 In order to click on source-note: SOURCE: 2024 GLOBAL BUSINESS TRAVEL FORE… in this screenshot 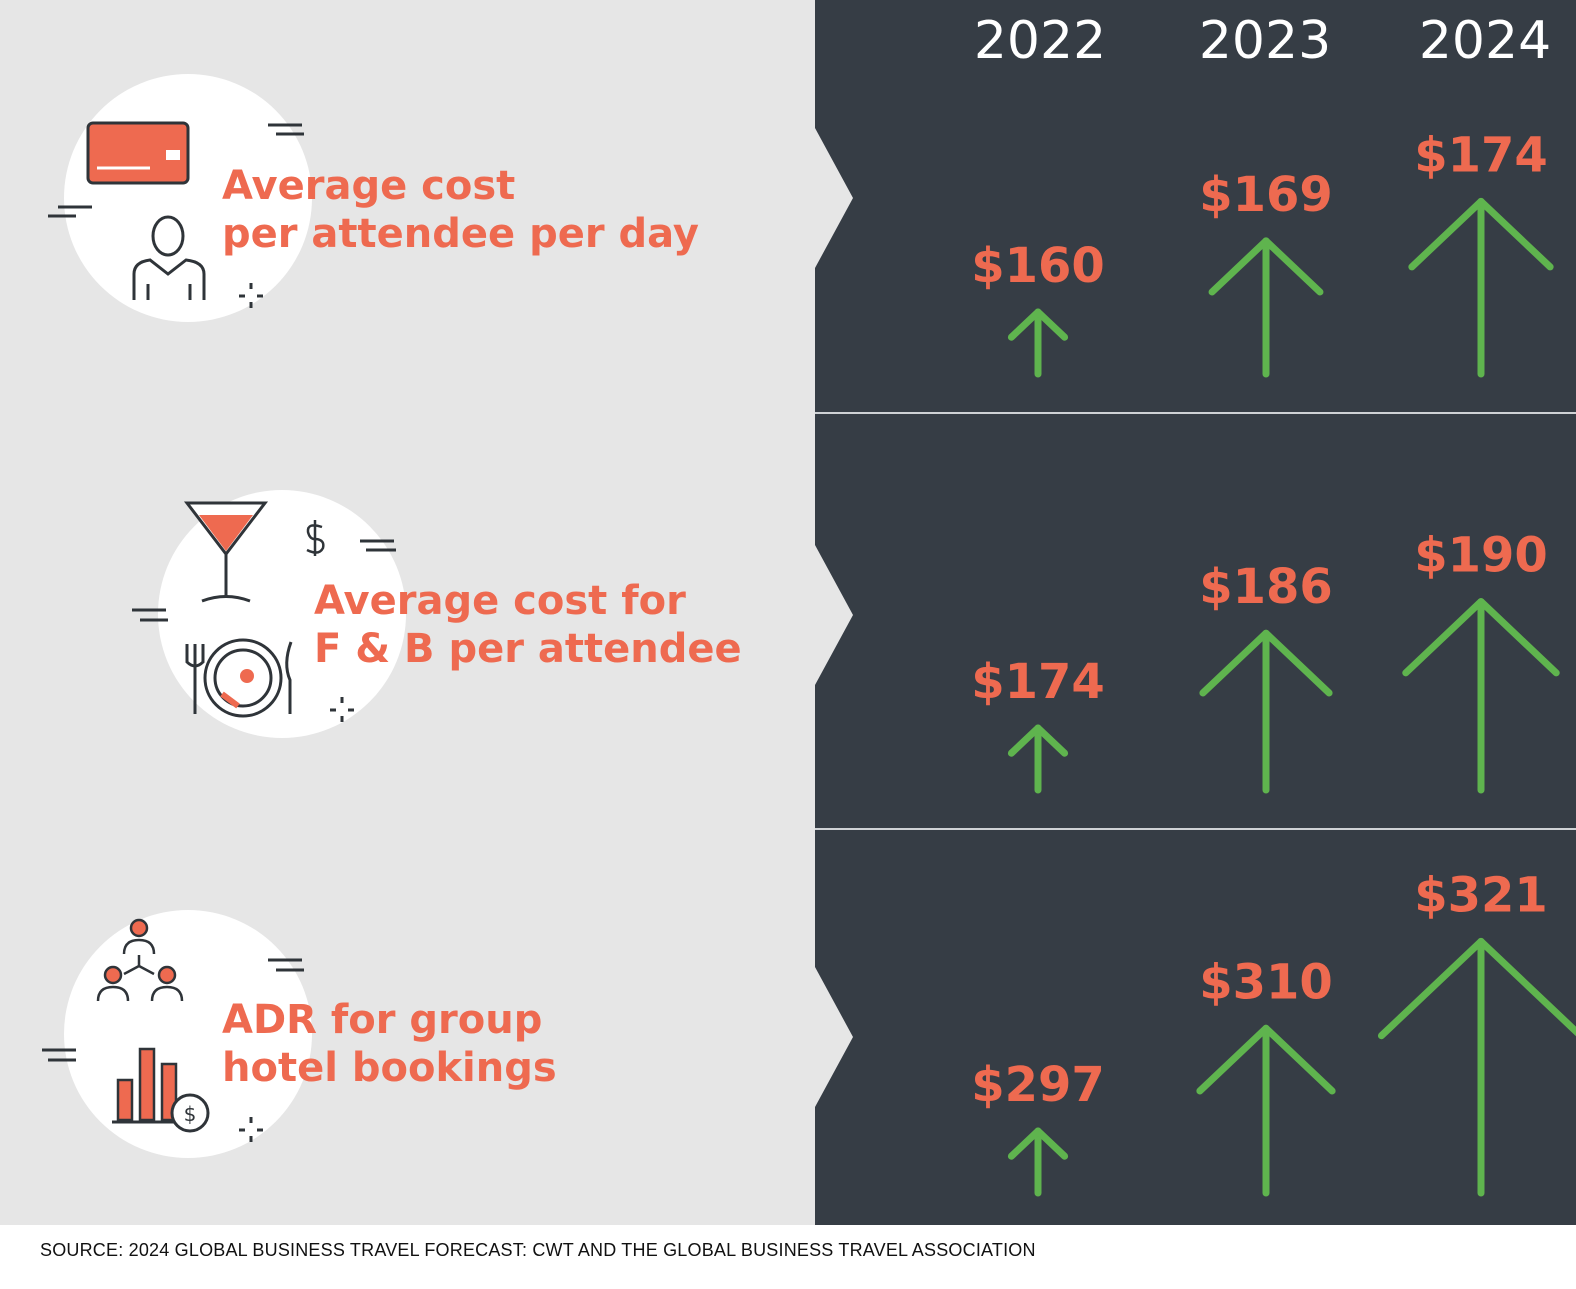, I will do `click(538, 1250)`.